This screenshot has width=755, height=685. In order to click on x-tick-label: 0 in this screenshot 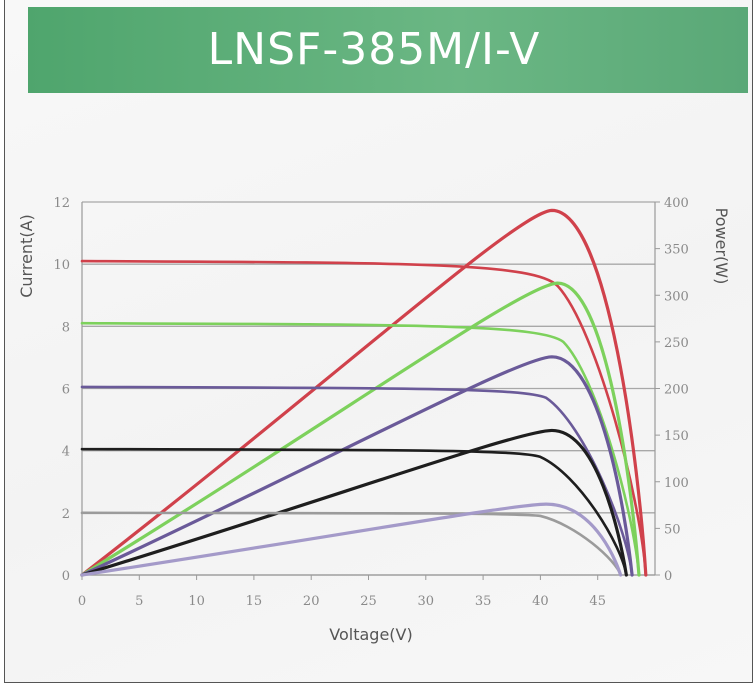, I will do `click(82, 601)`.